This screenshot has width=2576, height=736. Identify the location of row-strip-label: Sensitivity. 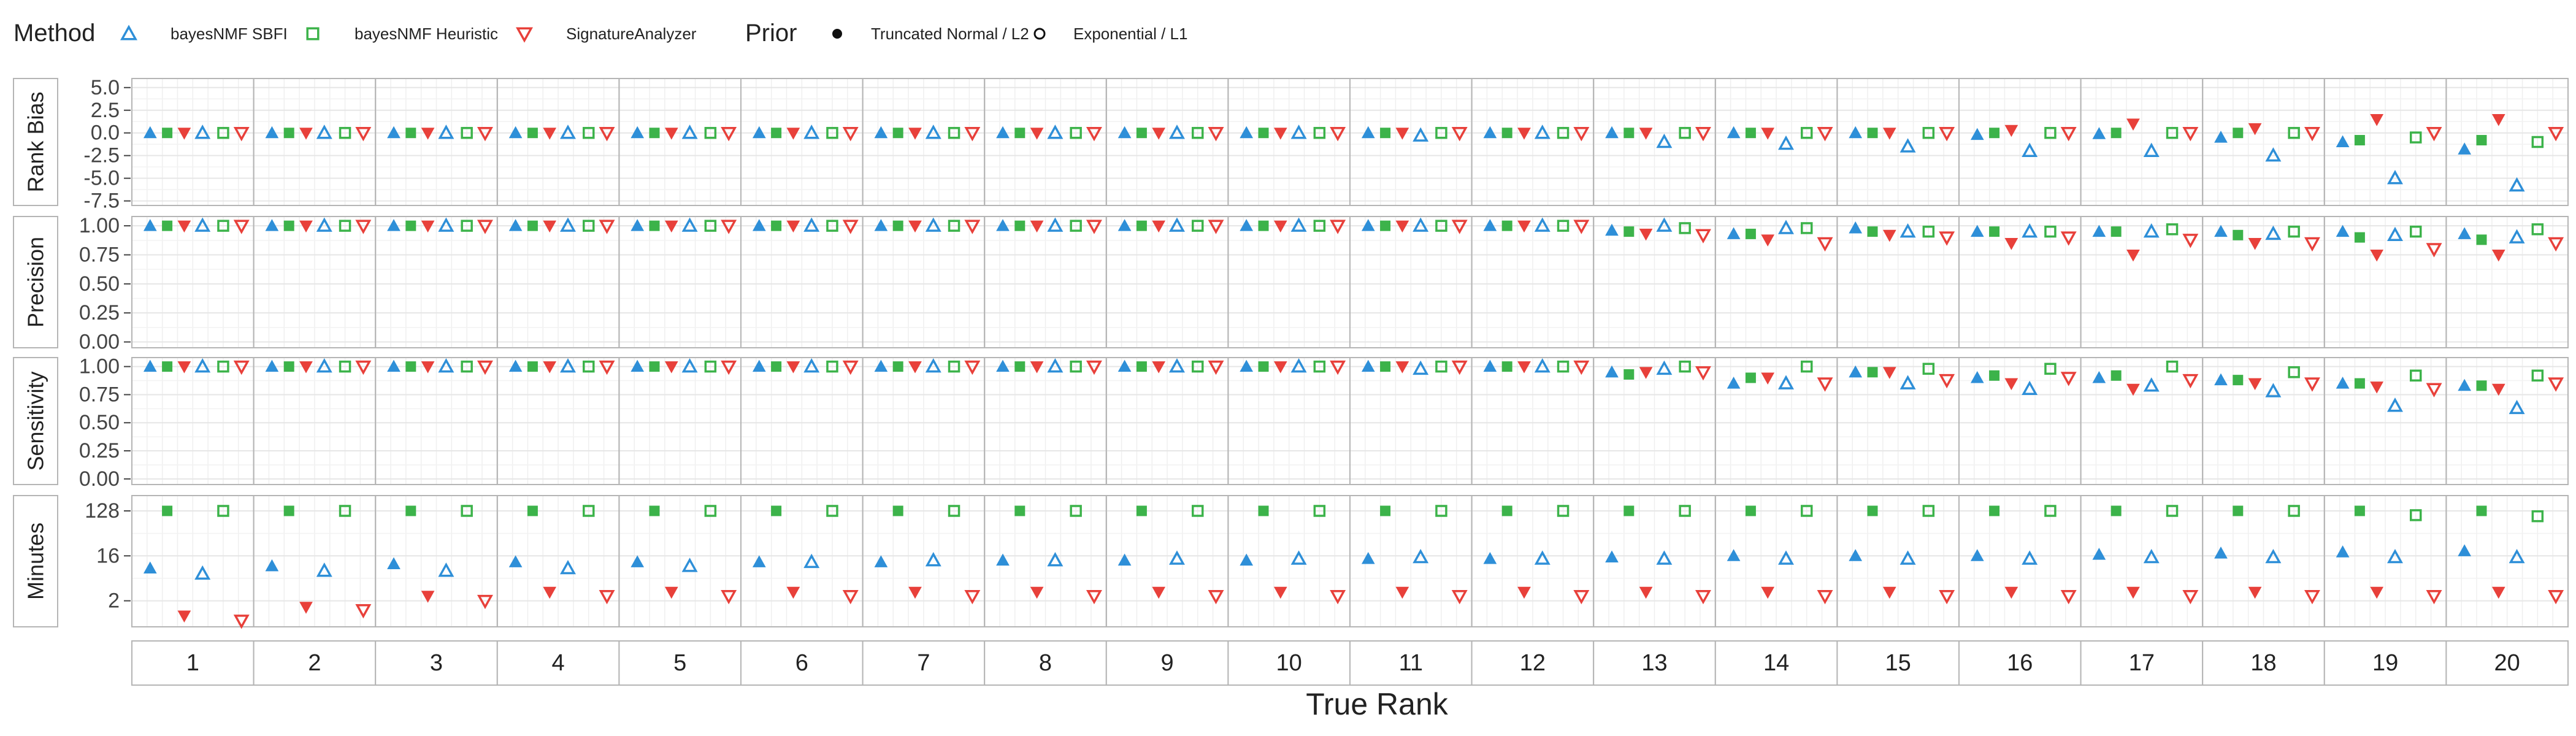
(35, 420).